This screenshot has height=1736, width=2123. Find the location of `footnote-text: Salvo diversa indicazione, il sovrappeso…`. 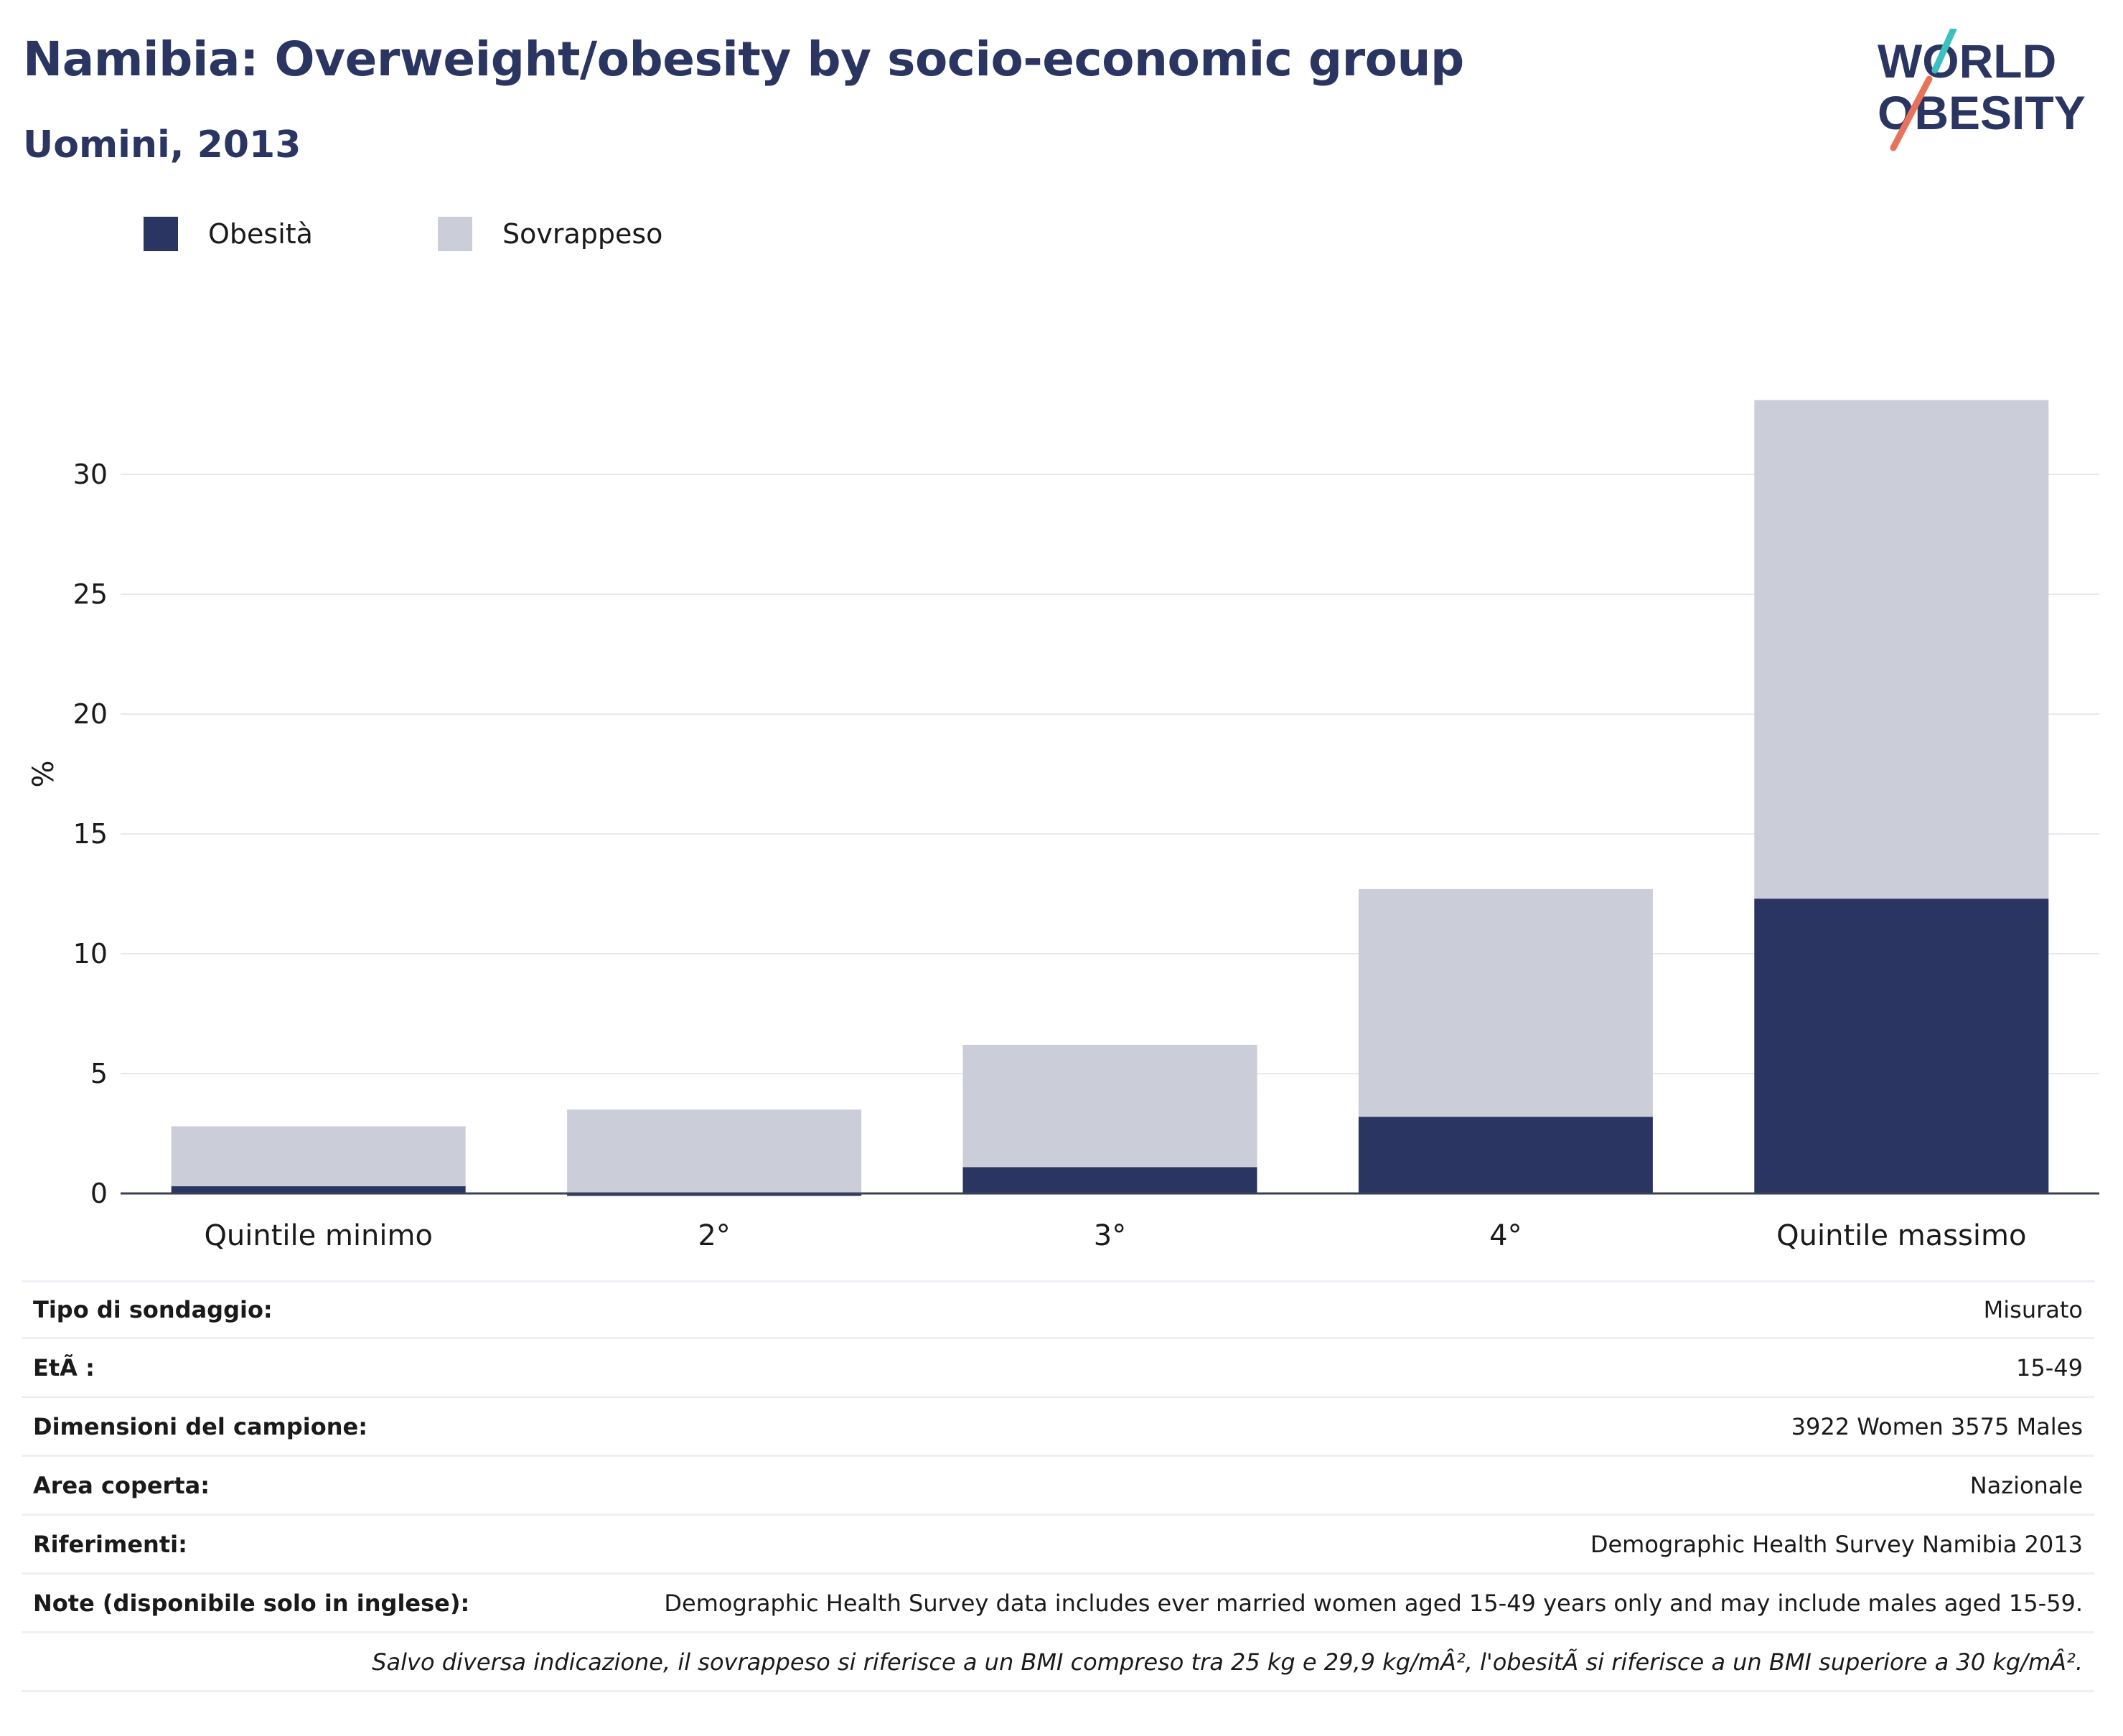

footnote-text: Salvo diversa indicazione, il sovrappeso… is located at coordinates (1227, 1662).